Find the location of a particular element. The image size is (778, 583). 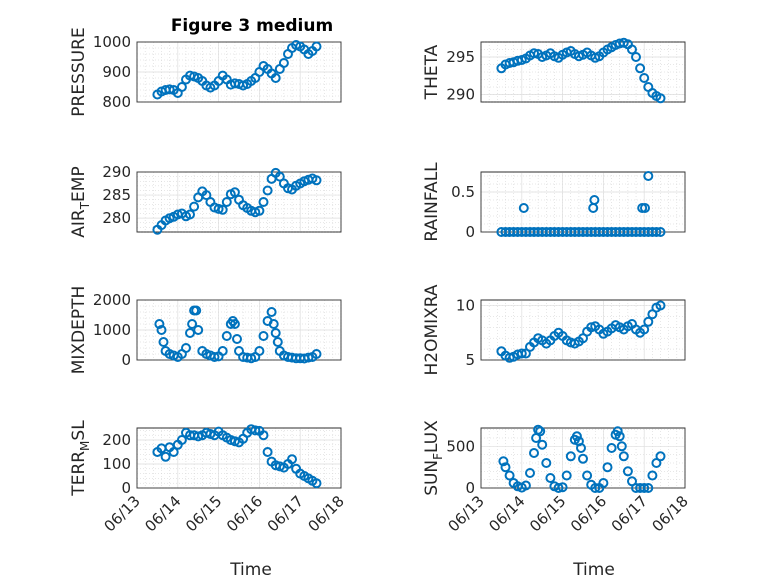

air-temp-panel: 280 285 290 AIRTEMP is located at coordinates (205, 200).